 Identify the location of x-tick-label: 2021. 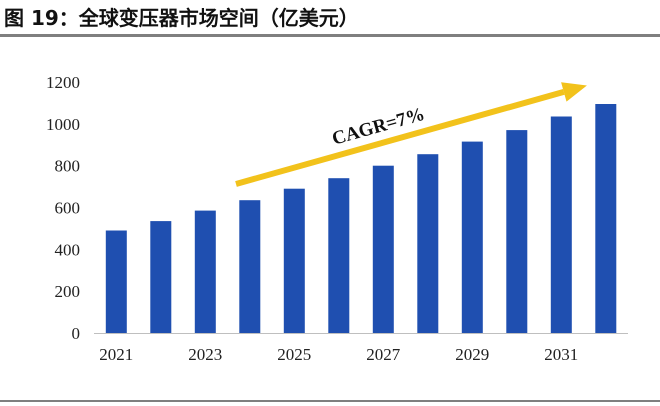
(116, 354).